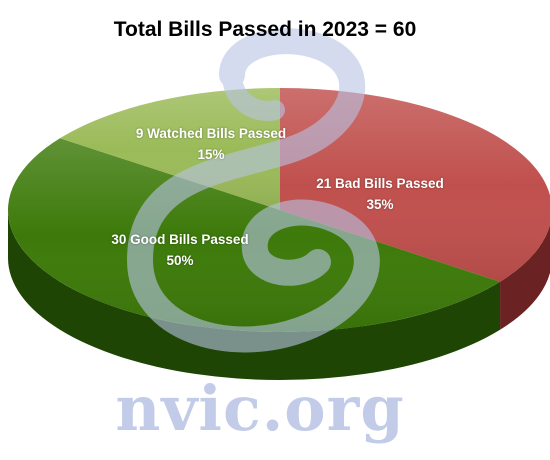 This screenshot has width=550, height=460. I want to click on slice-label-watched-percent: 15%, so click(211, 154).